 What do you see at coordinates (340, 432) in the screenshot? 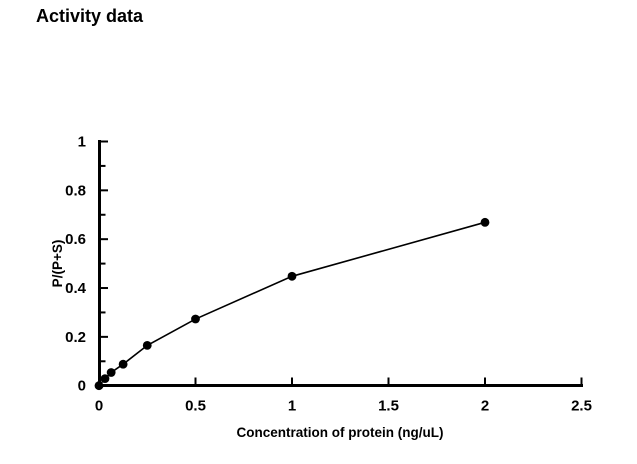
I see `x-axis-title: Concentration of protein (ng/uL)` at bounding box center [340, 432].